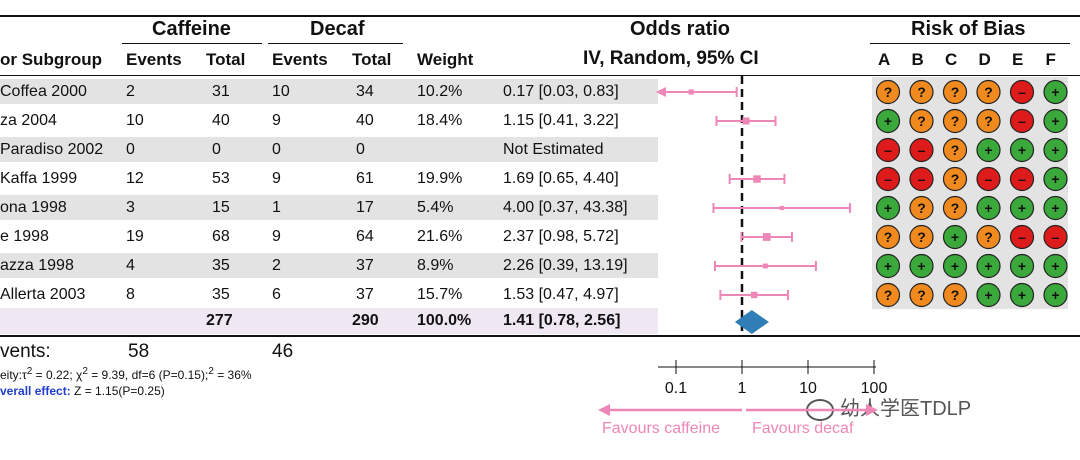 Image resolution: width=1080 pixels, height=460 pixels. I want to click on cell-t2: 0, so click(360, 149).